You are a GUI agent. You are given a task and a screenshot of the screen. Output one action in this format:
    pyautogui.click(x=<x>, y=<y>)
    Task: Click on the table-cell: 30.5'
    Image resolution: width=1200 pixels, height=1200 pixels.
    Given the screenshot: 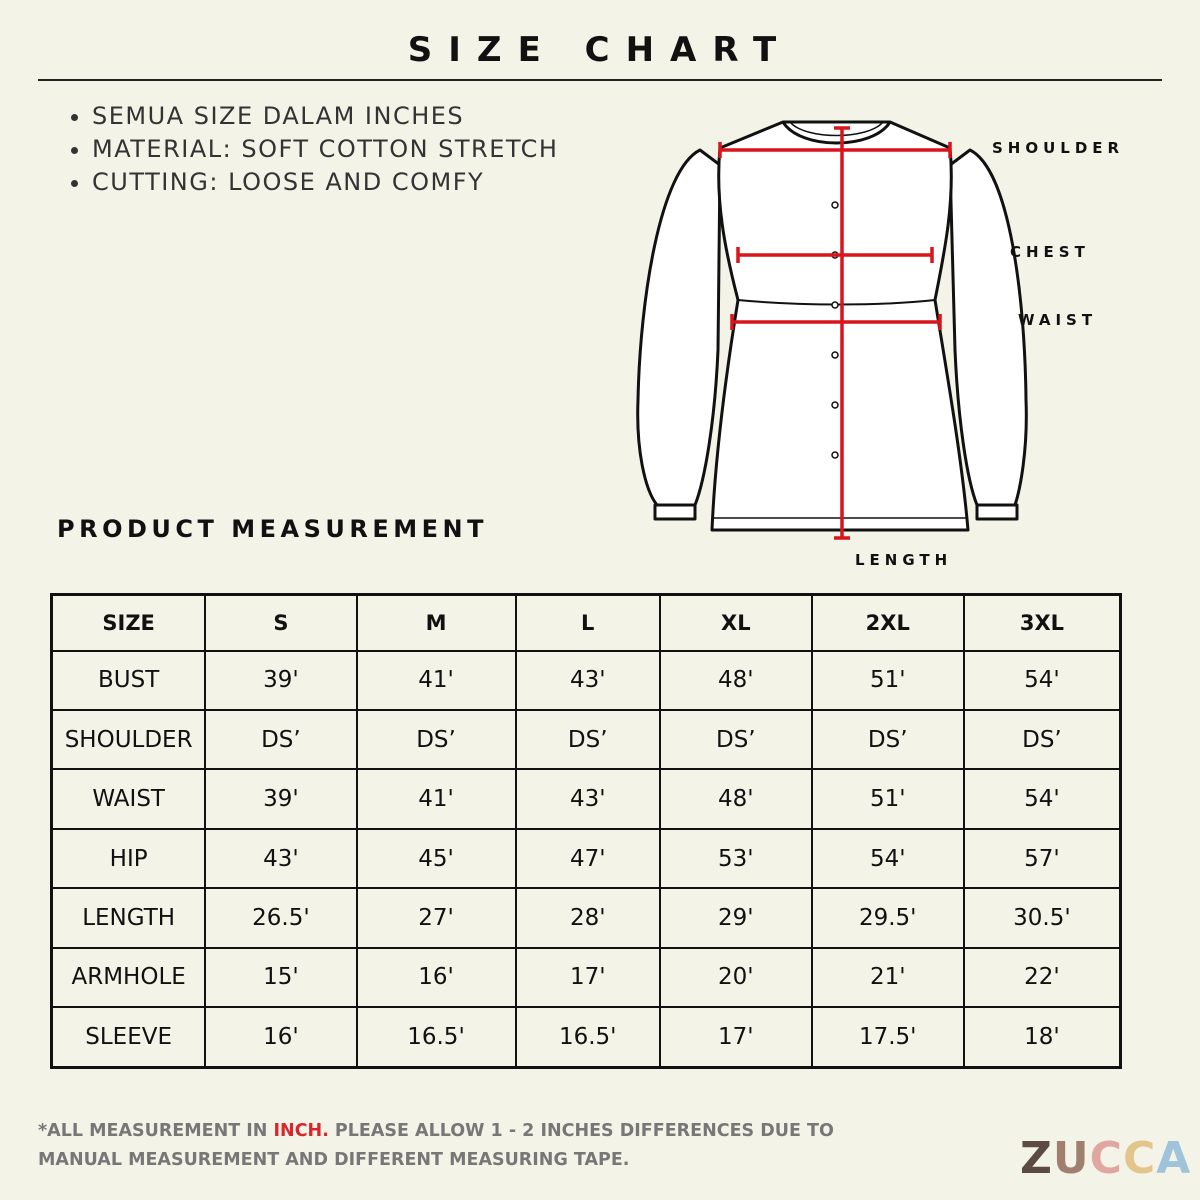 What is the action you would take?
    pyautogui.click(x=1042, y=918)
    